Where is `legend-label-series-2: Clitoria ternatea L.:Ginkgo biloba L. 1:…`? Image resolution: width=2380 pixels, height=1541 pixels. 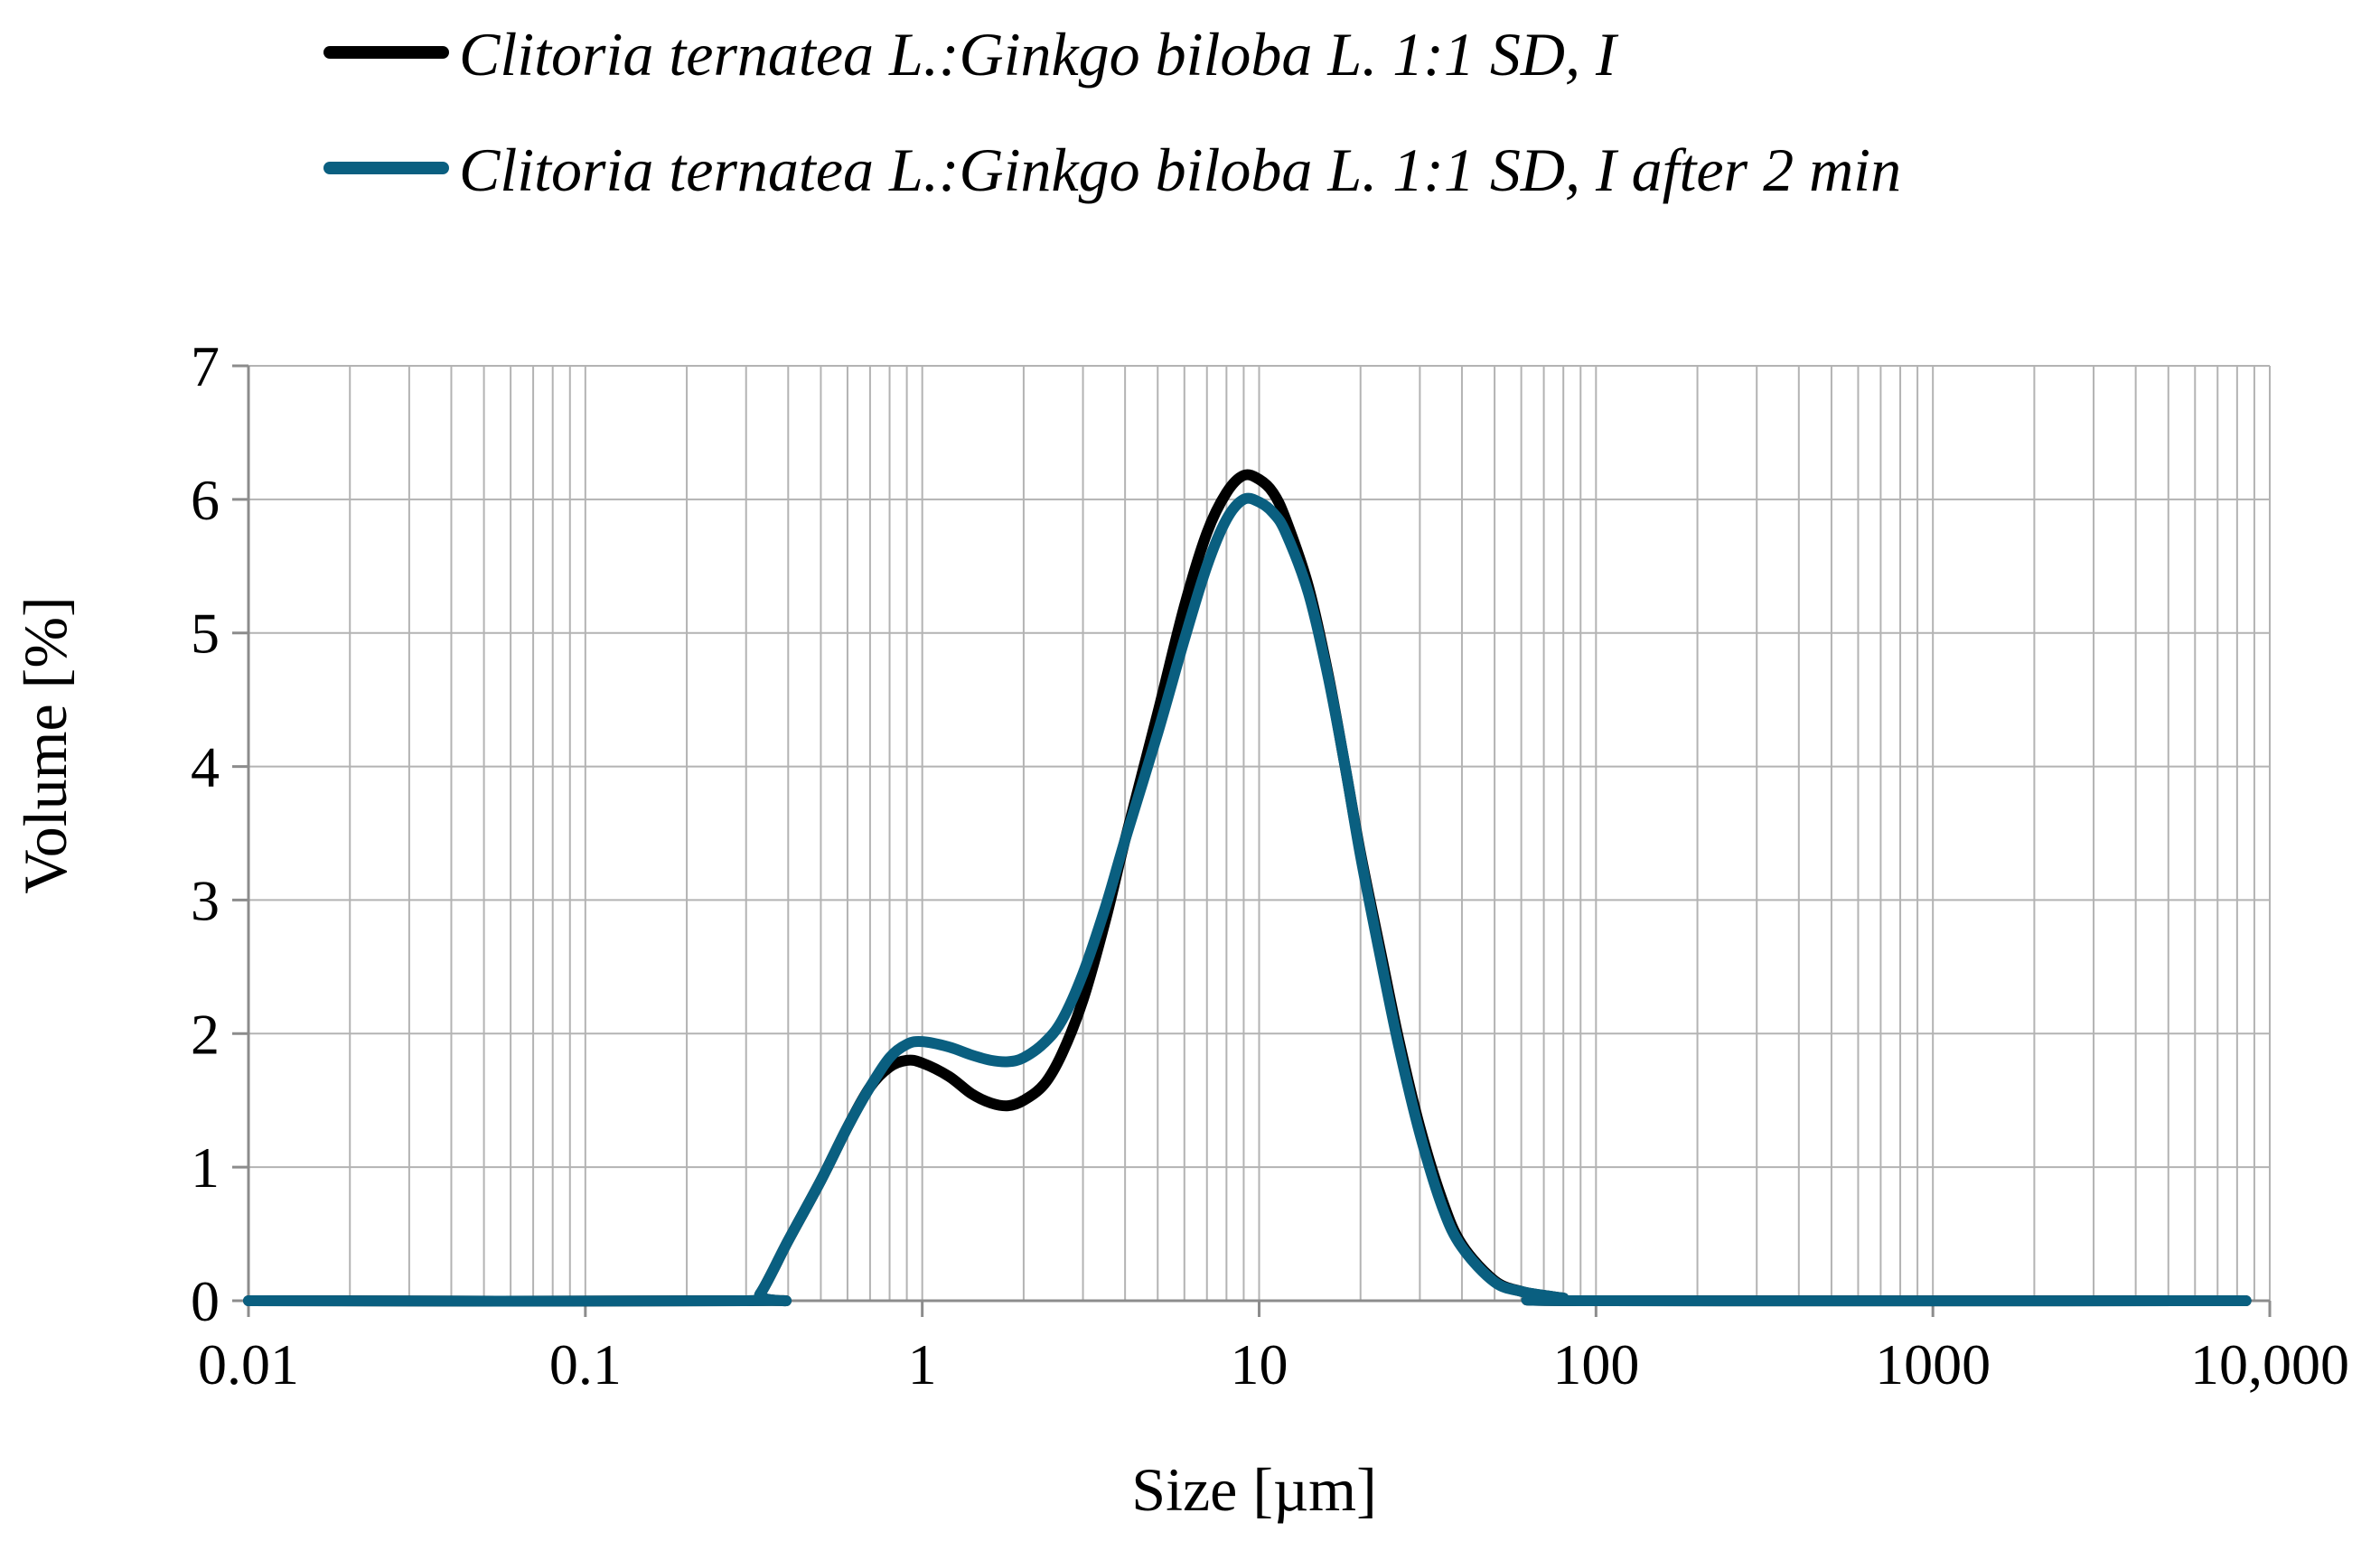 legend-label-series-2: Clitoria ternatea L.:Ginkgo biloba L. 1:… is located at coordinates (1180, 169).